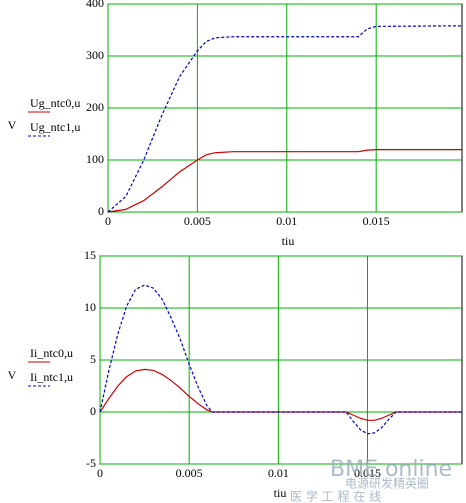  Describe the element at coordinates (387, 483) in the screenshot. I see `watermark: 电源研发精英圈` at that location.